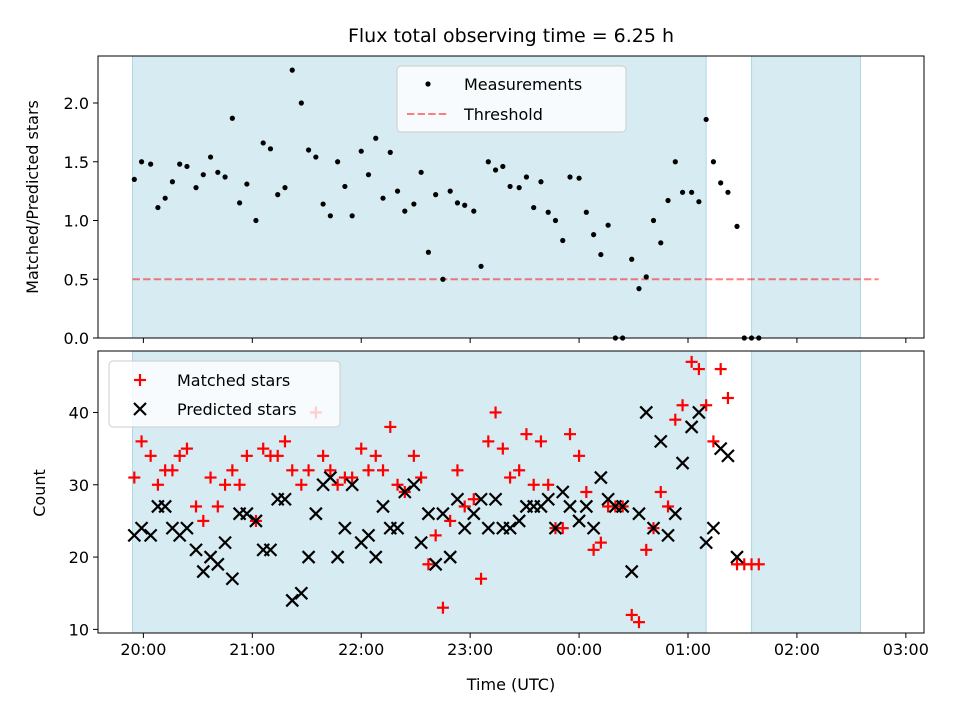 The image size is (960, 720). Describe the element at coordinates (503, 114) in the screenshot. I see `legend-threshold-label: Threshold` at that location.